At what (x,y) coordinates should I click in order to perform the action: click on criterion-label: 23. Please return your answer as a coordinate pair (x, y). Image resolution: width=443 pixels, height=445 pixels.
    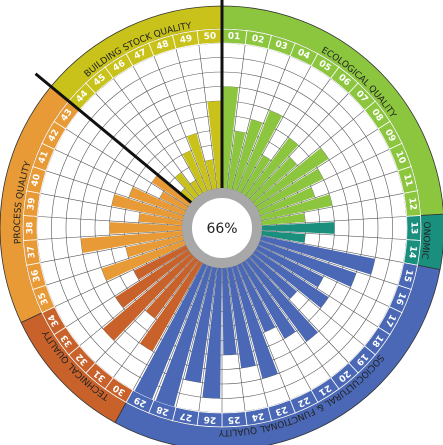
    Looking at the image, I should click on (281, 409).